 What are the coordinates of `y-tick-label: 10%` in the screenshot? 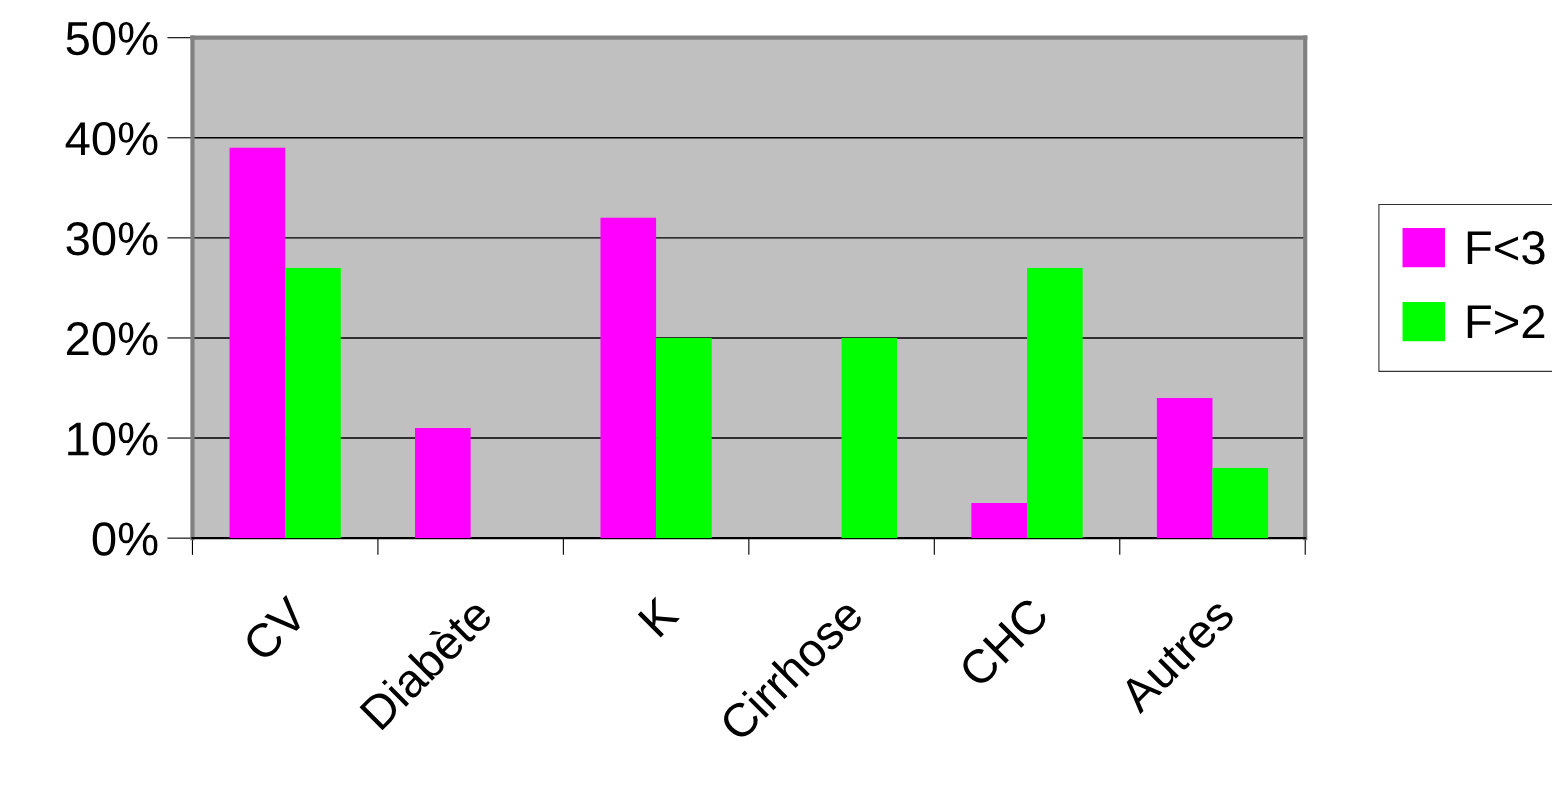 It's located at (113, 439).